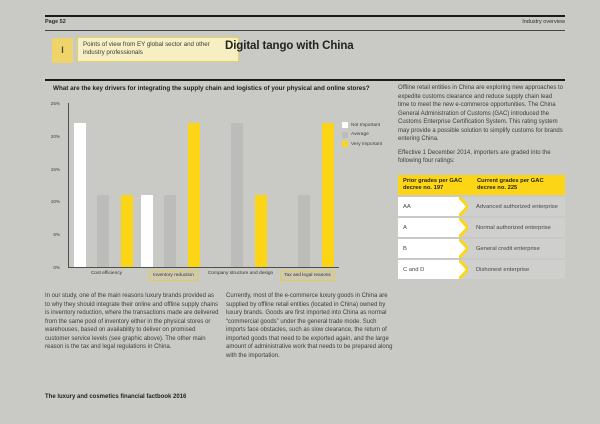  What do you see at coordinates (367, 144) in the screenshot?
I see `legend-label: Very Important` at bounding box center [367, 144].